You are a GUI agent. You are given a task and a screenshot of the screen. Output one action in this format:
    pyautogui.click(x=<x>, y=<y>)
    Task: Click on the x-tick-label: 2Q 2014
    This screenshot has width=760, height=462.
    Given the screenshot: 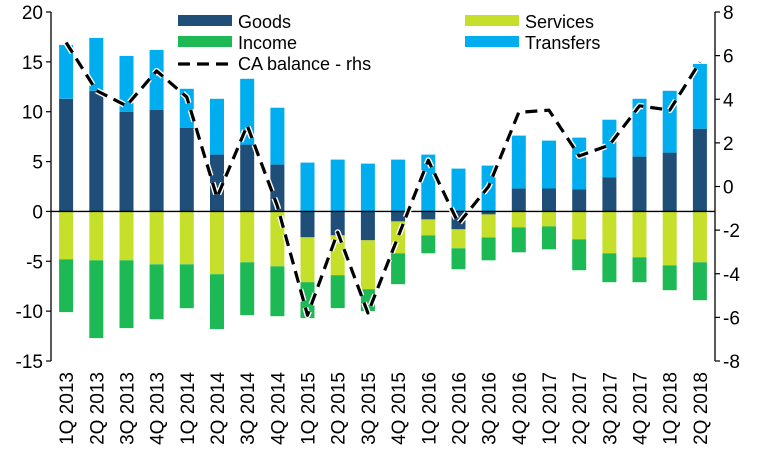 What is the action you would take?
    pyautogui.click(x=218, y=408)
    